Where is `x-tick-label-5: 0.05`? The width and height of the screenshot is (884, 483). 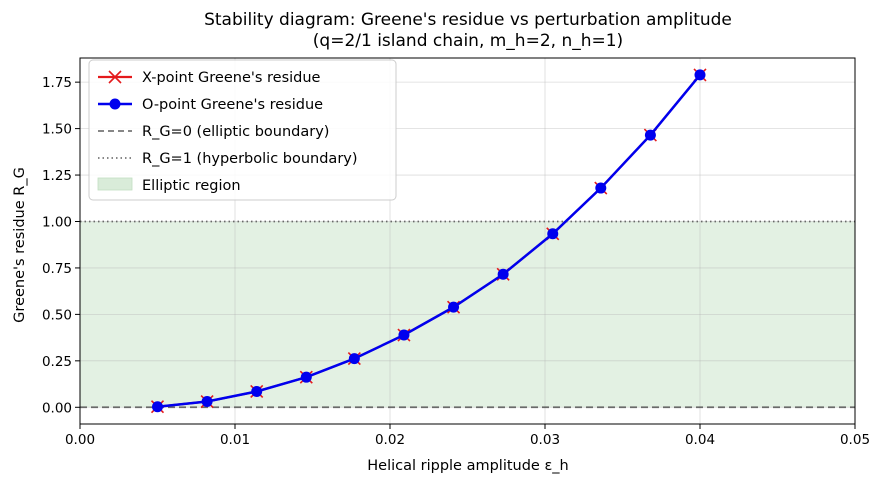
x-tick-label-5: 0.05 is located at coordinates (855, 440).